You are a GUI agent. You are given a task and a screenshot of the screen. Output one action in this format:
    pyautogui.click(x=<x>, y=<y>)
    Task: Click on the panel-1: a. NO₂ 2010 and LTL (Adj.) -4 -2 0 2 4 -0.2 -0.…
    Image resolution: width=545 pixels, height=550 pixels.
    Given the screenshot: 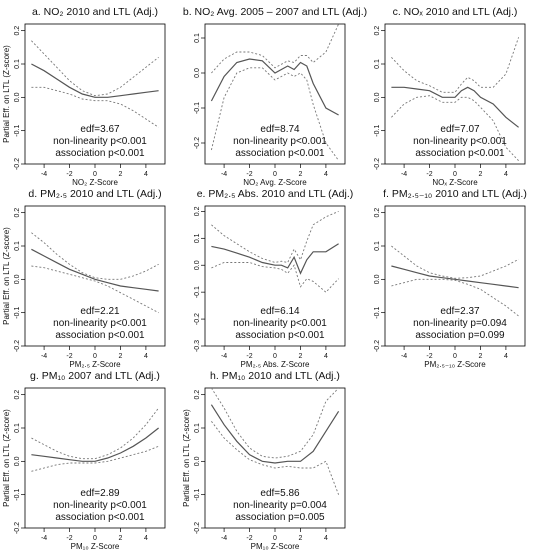 What is the action you would take?
    pyautogui.click(x=84, y=96)
    